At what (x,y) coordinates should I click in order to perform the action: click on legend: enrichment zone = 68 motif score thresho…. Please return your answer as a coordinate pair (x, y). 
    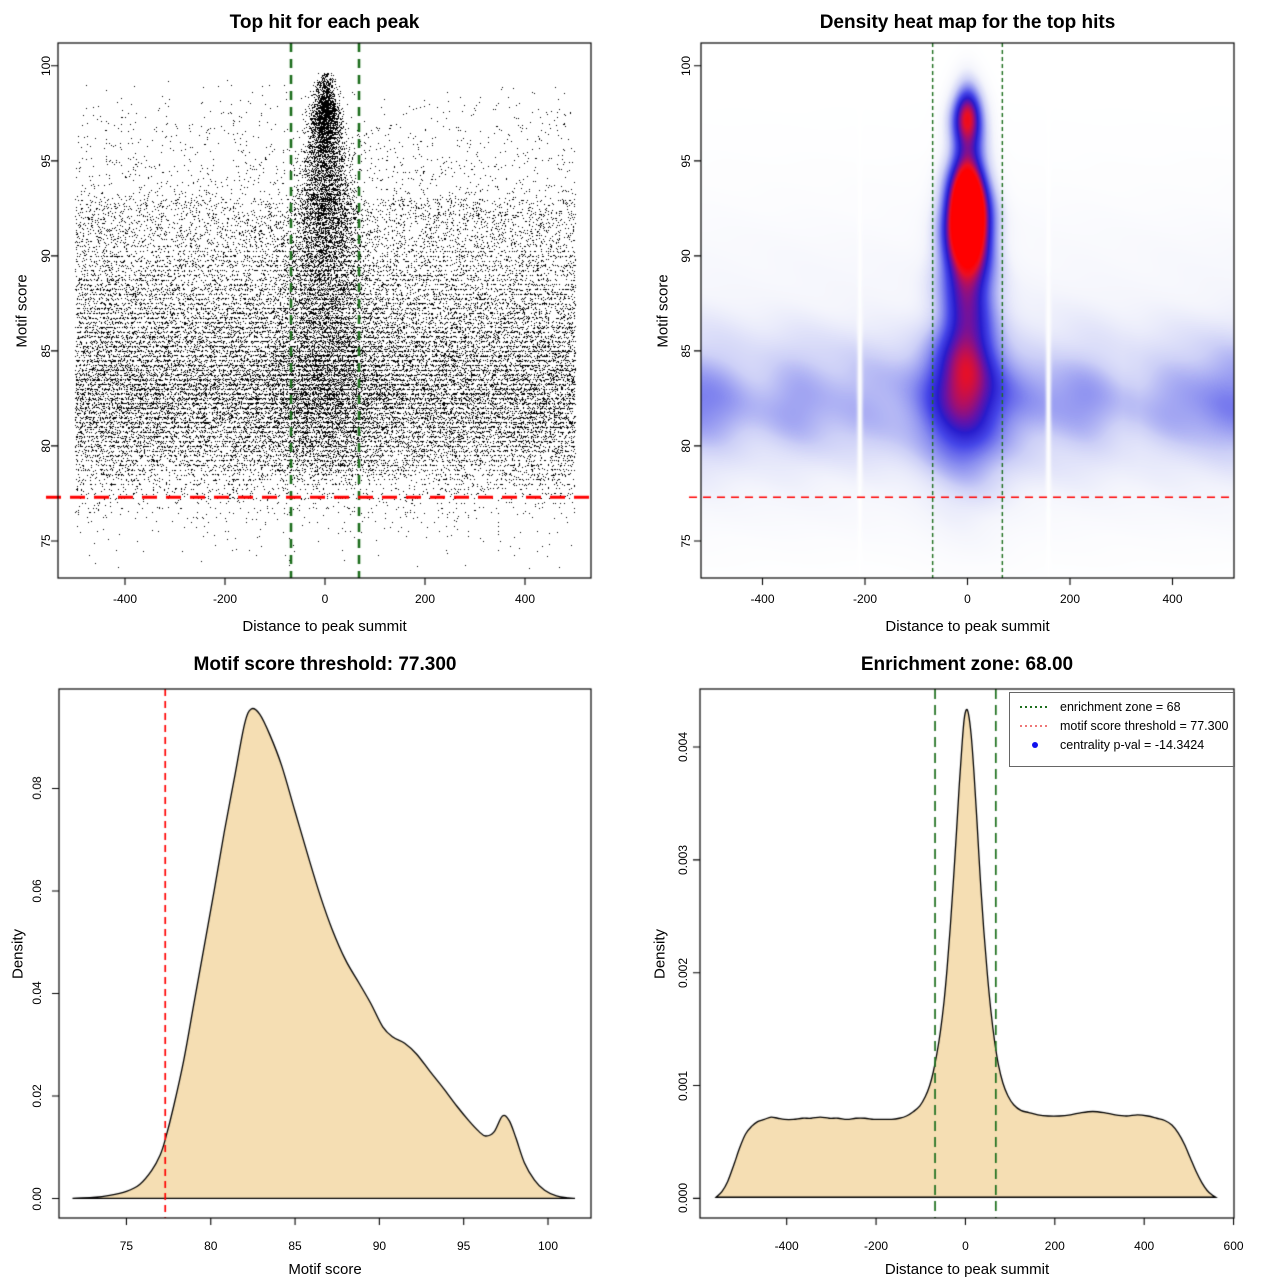
    Looking at the image, I should click on (1122, 729).